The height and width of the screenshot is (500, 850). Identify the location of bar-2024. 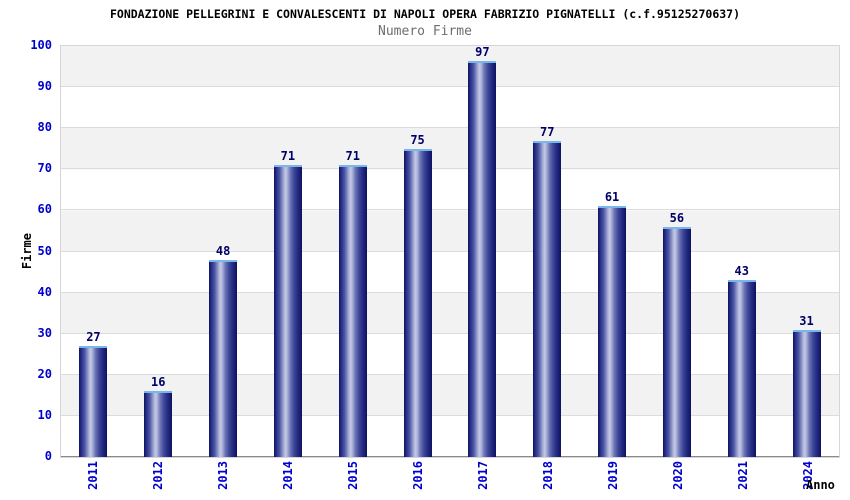
(806, 393).